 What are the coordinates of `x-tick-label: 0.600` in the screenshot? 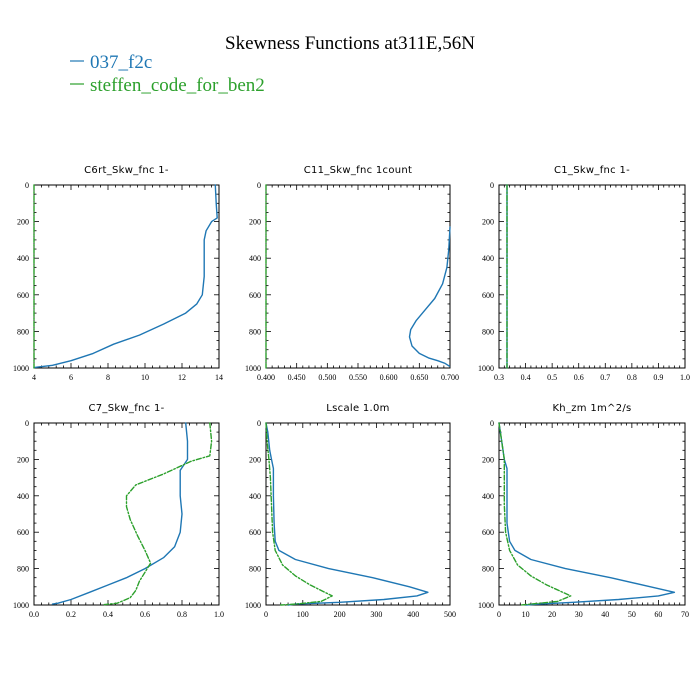 It's located at (389, 377).